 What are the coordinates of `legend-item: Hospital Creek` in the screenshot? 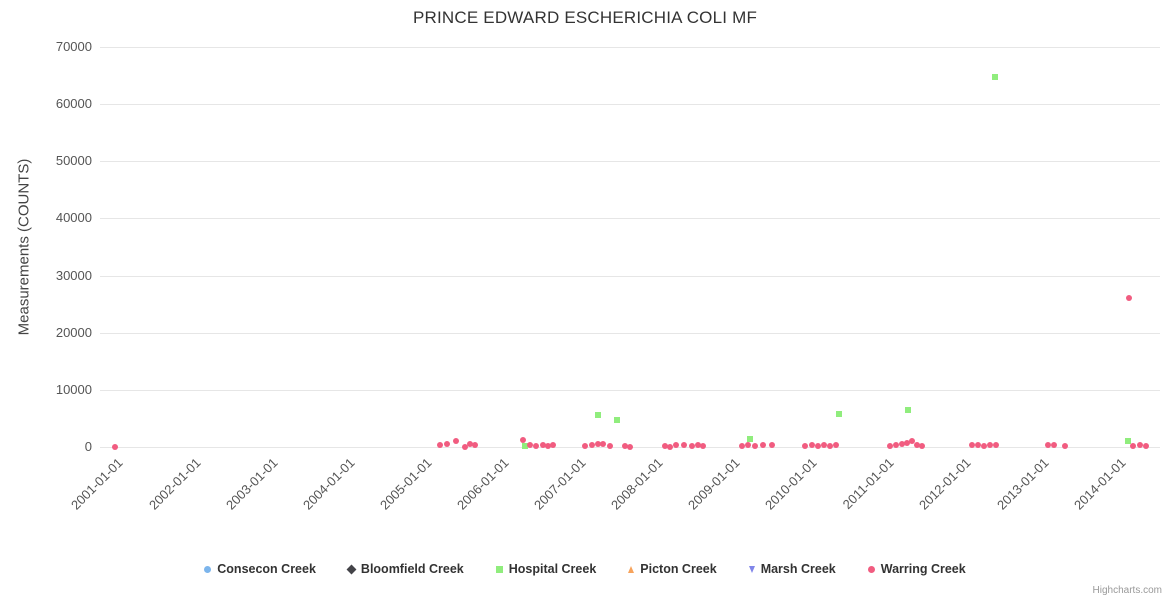 It's located at (546, 569).